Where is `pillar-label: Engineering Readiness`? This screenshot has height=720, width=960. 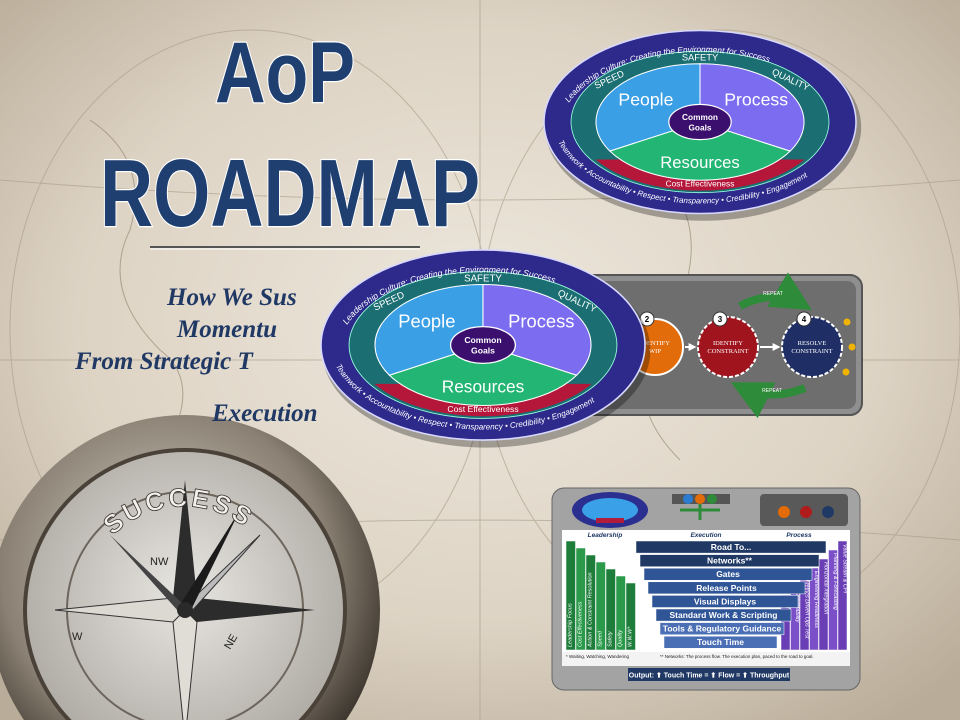 pillar-label: Engineering Readiness is located at coordinates (816, 599).